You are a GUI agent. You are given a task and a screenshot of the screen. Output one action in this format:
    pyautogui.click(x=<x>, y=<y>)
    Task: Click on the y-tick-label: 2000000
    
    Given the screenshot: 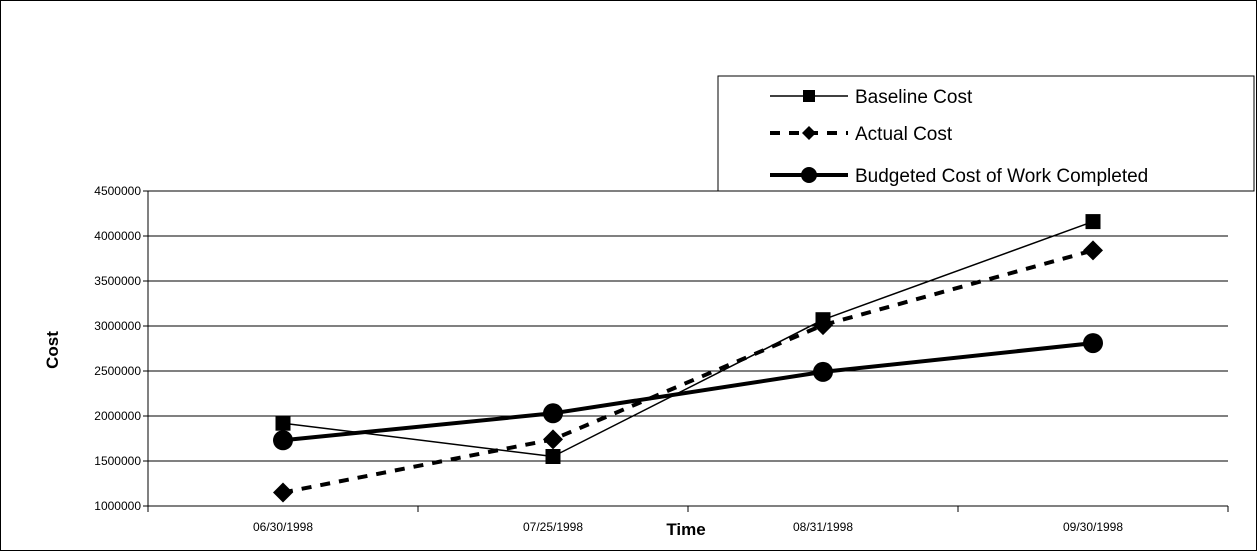 What is the action you would take?
    pyautogui.click(x=117, y=416)
    